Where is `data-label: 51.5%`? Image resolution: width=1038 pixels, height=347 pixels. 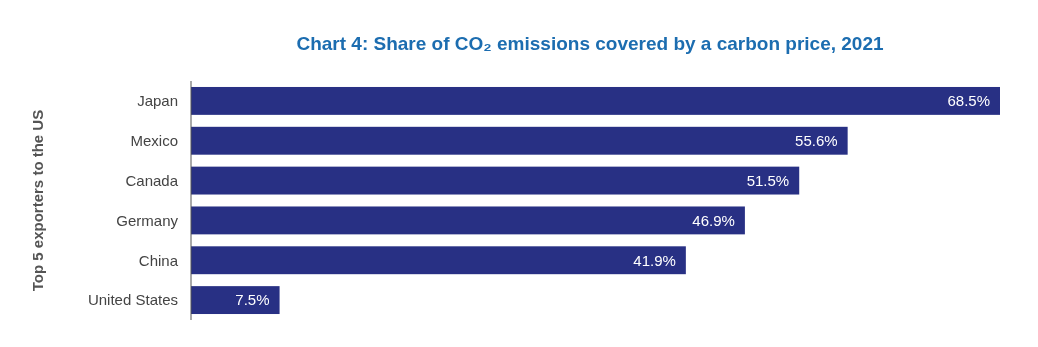 data-label: 51.5% is located at coordinates (768, 180).